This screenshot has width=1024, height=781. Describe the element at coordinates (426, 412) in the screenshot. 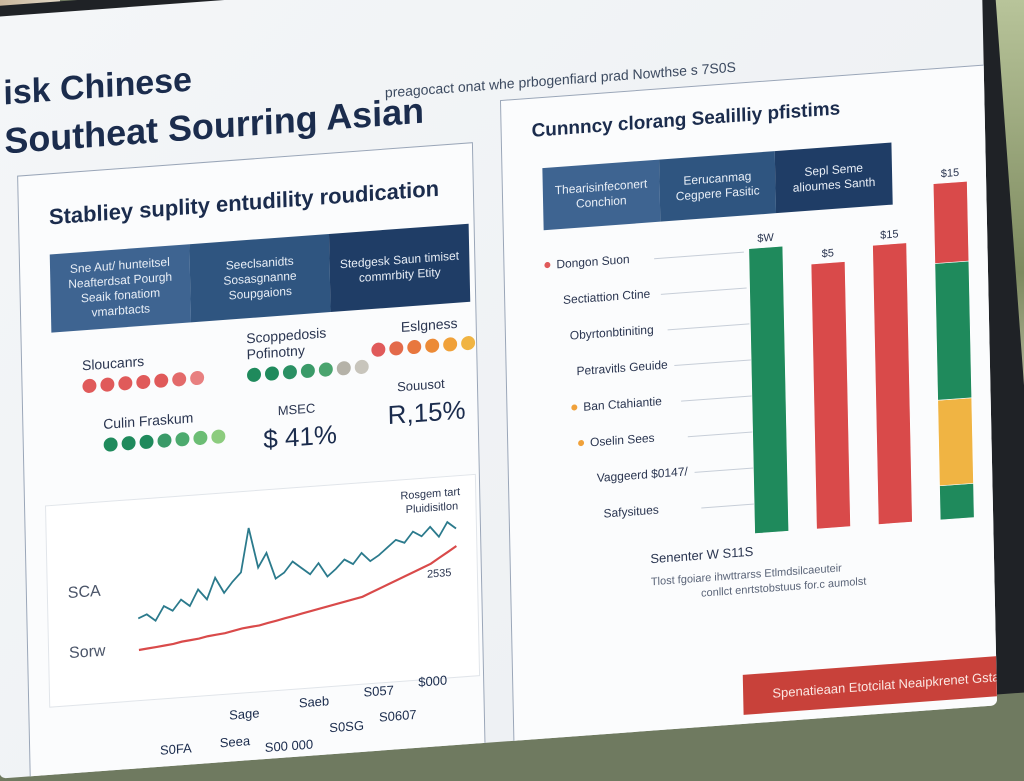

I see `kpi-value: R,15%` at that location.